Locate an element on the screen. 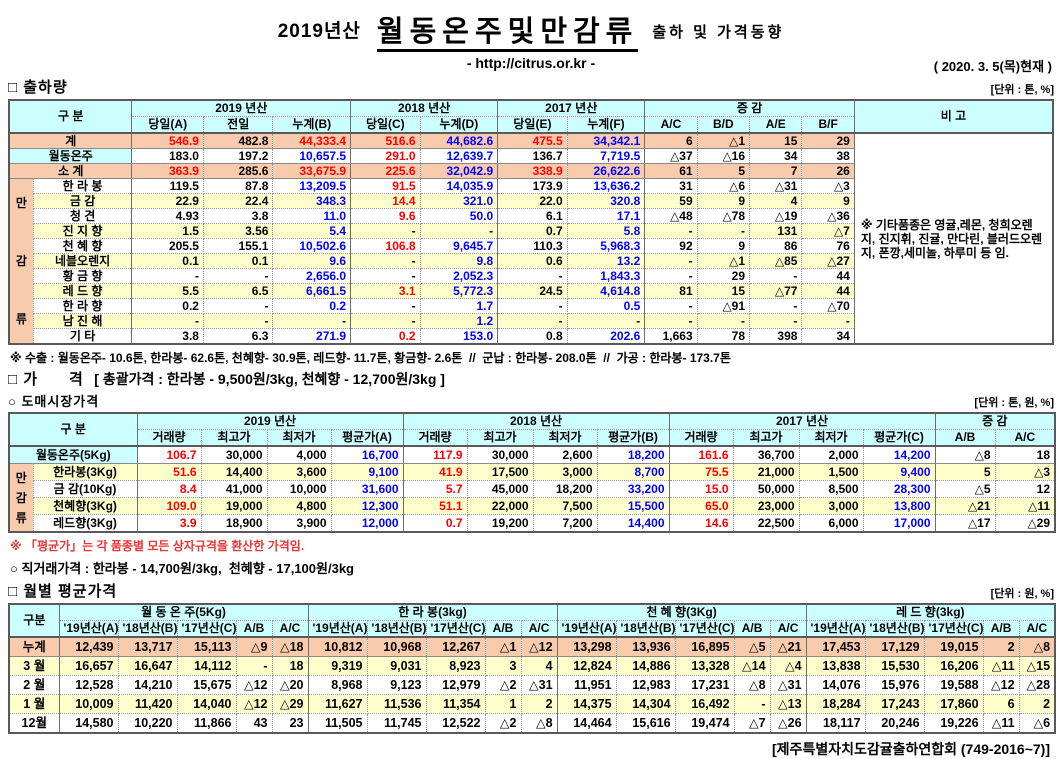  row-label: 누계 is located at coordinates (34, 646).